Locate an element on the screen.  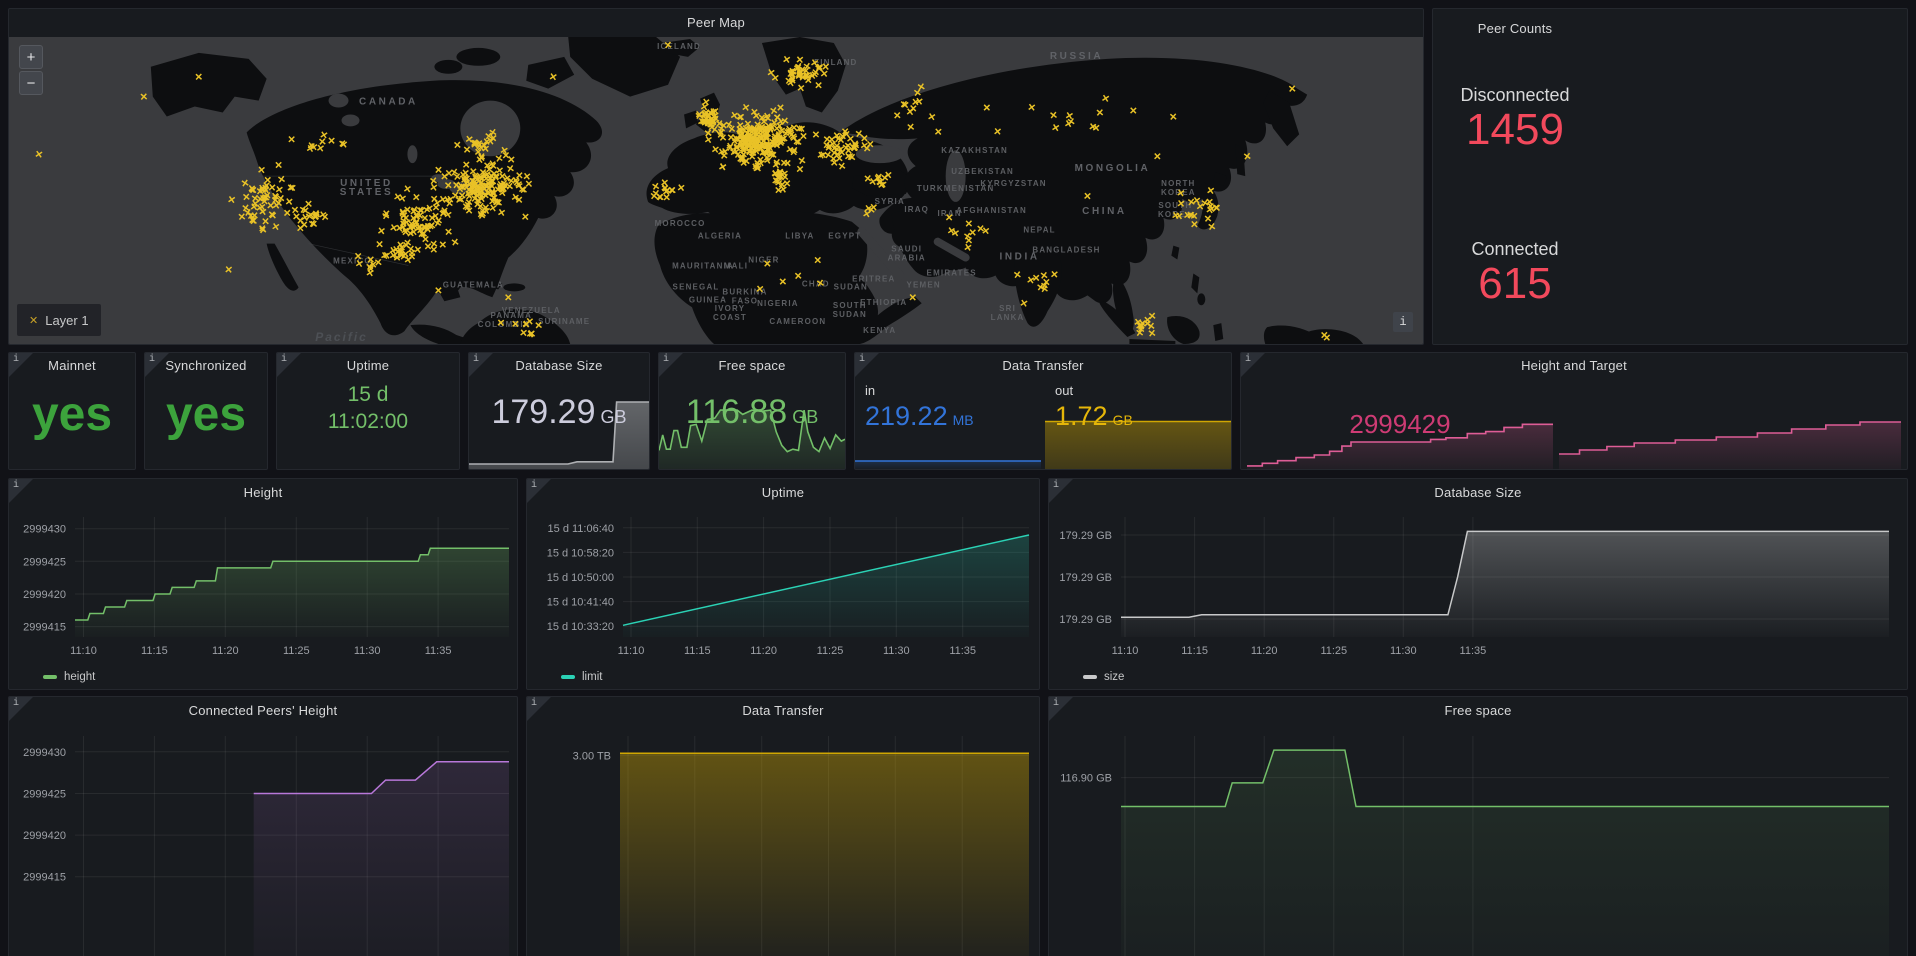
stat-panel-synchronized: i Synchronized yes is located at coordinates (206, 411).